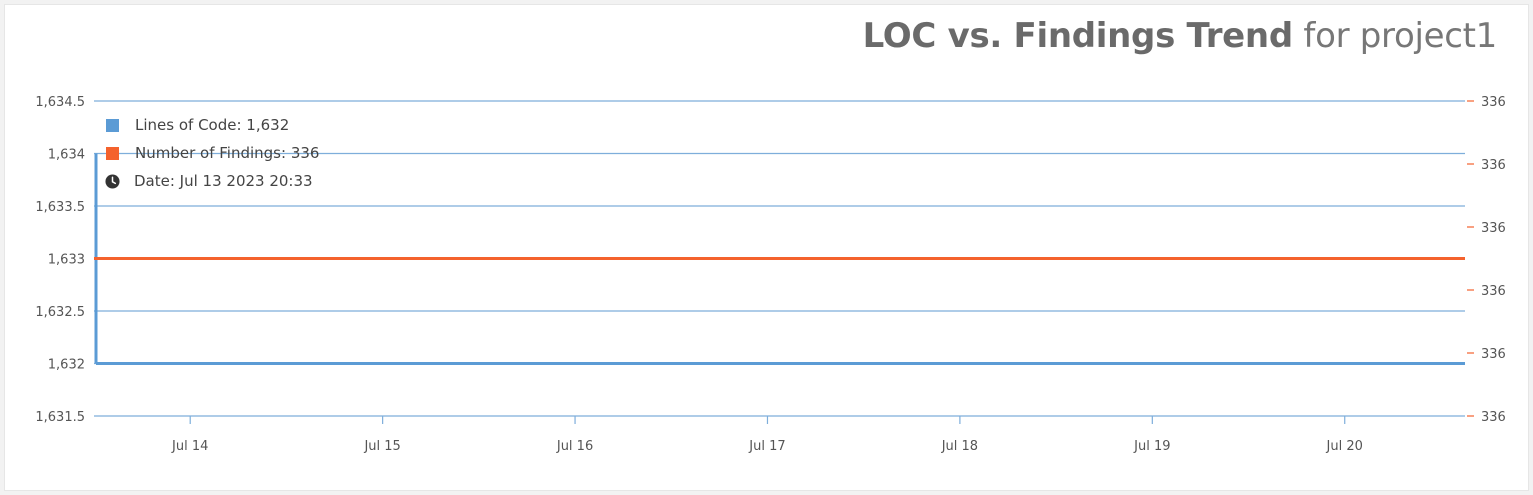  I want to click on legend-date: Date: Jul 13 2023 20:33, so click(212, 181).